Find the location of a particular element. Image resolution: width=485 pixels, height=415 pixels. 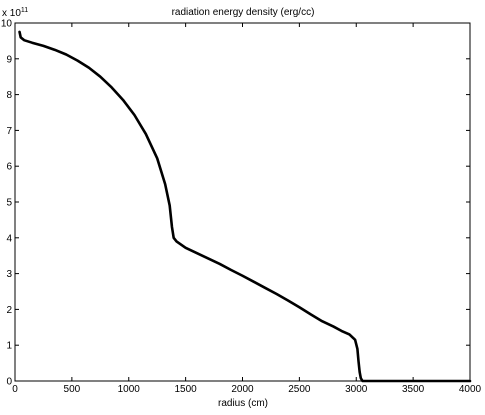

x-tick-label: 2500 is located at coordinates (299, 389).